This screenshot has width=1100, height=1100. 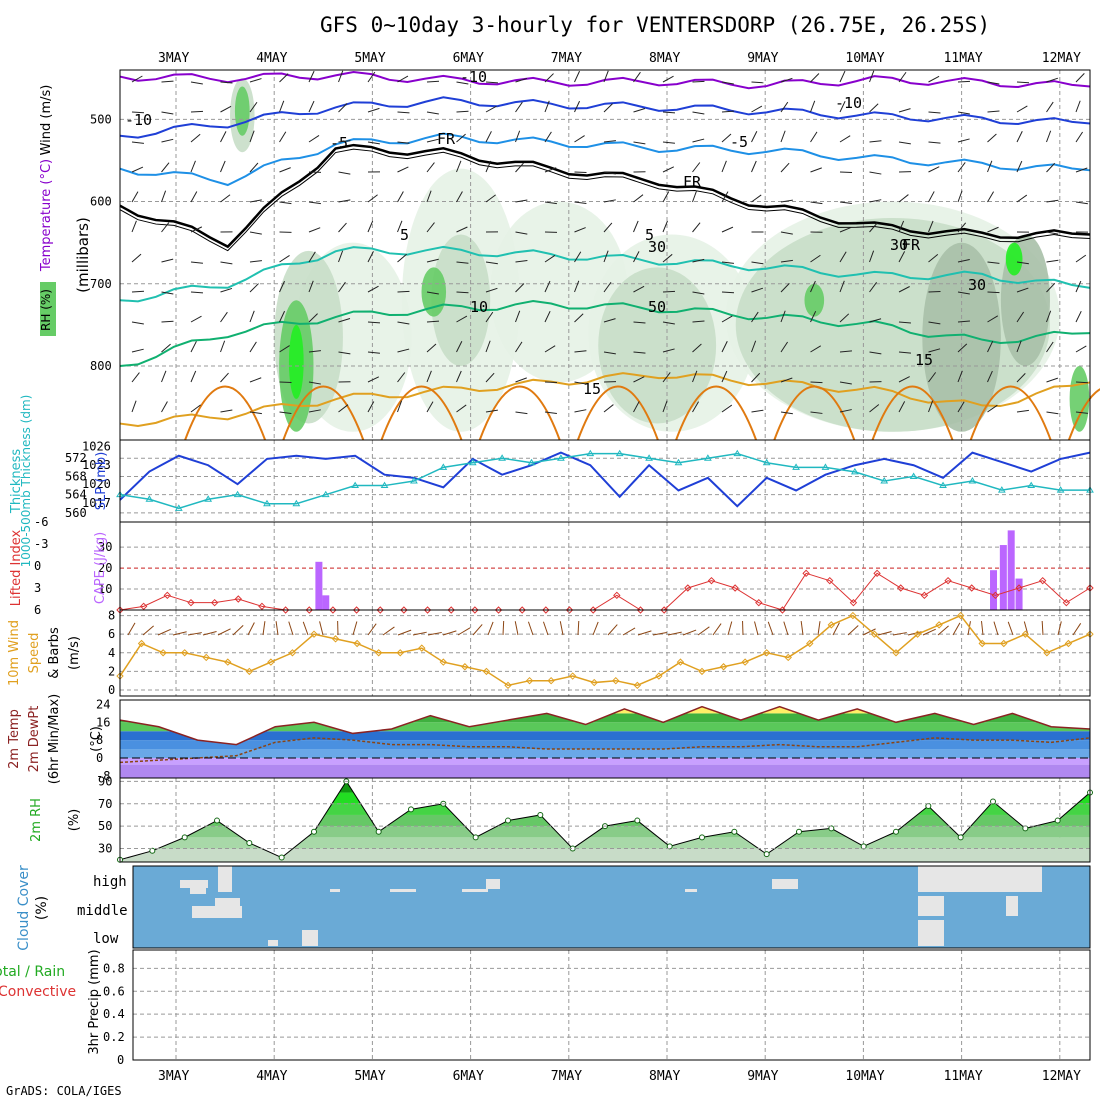 I want to click on top-date-label: 6MAY, so click(x=468, y=58).